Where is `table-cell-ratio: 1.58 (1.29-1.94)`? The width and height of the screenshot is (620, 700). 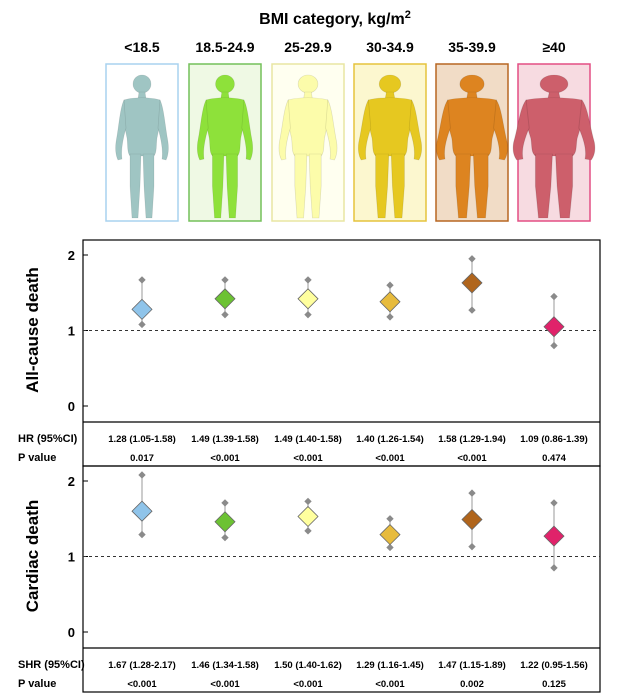 table-cell-ratio: 1.58 (1.29-1.94) is located at coordinates (472, 439).